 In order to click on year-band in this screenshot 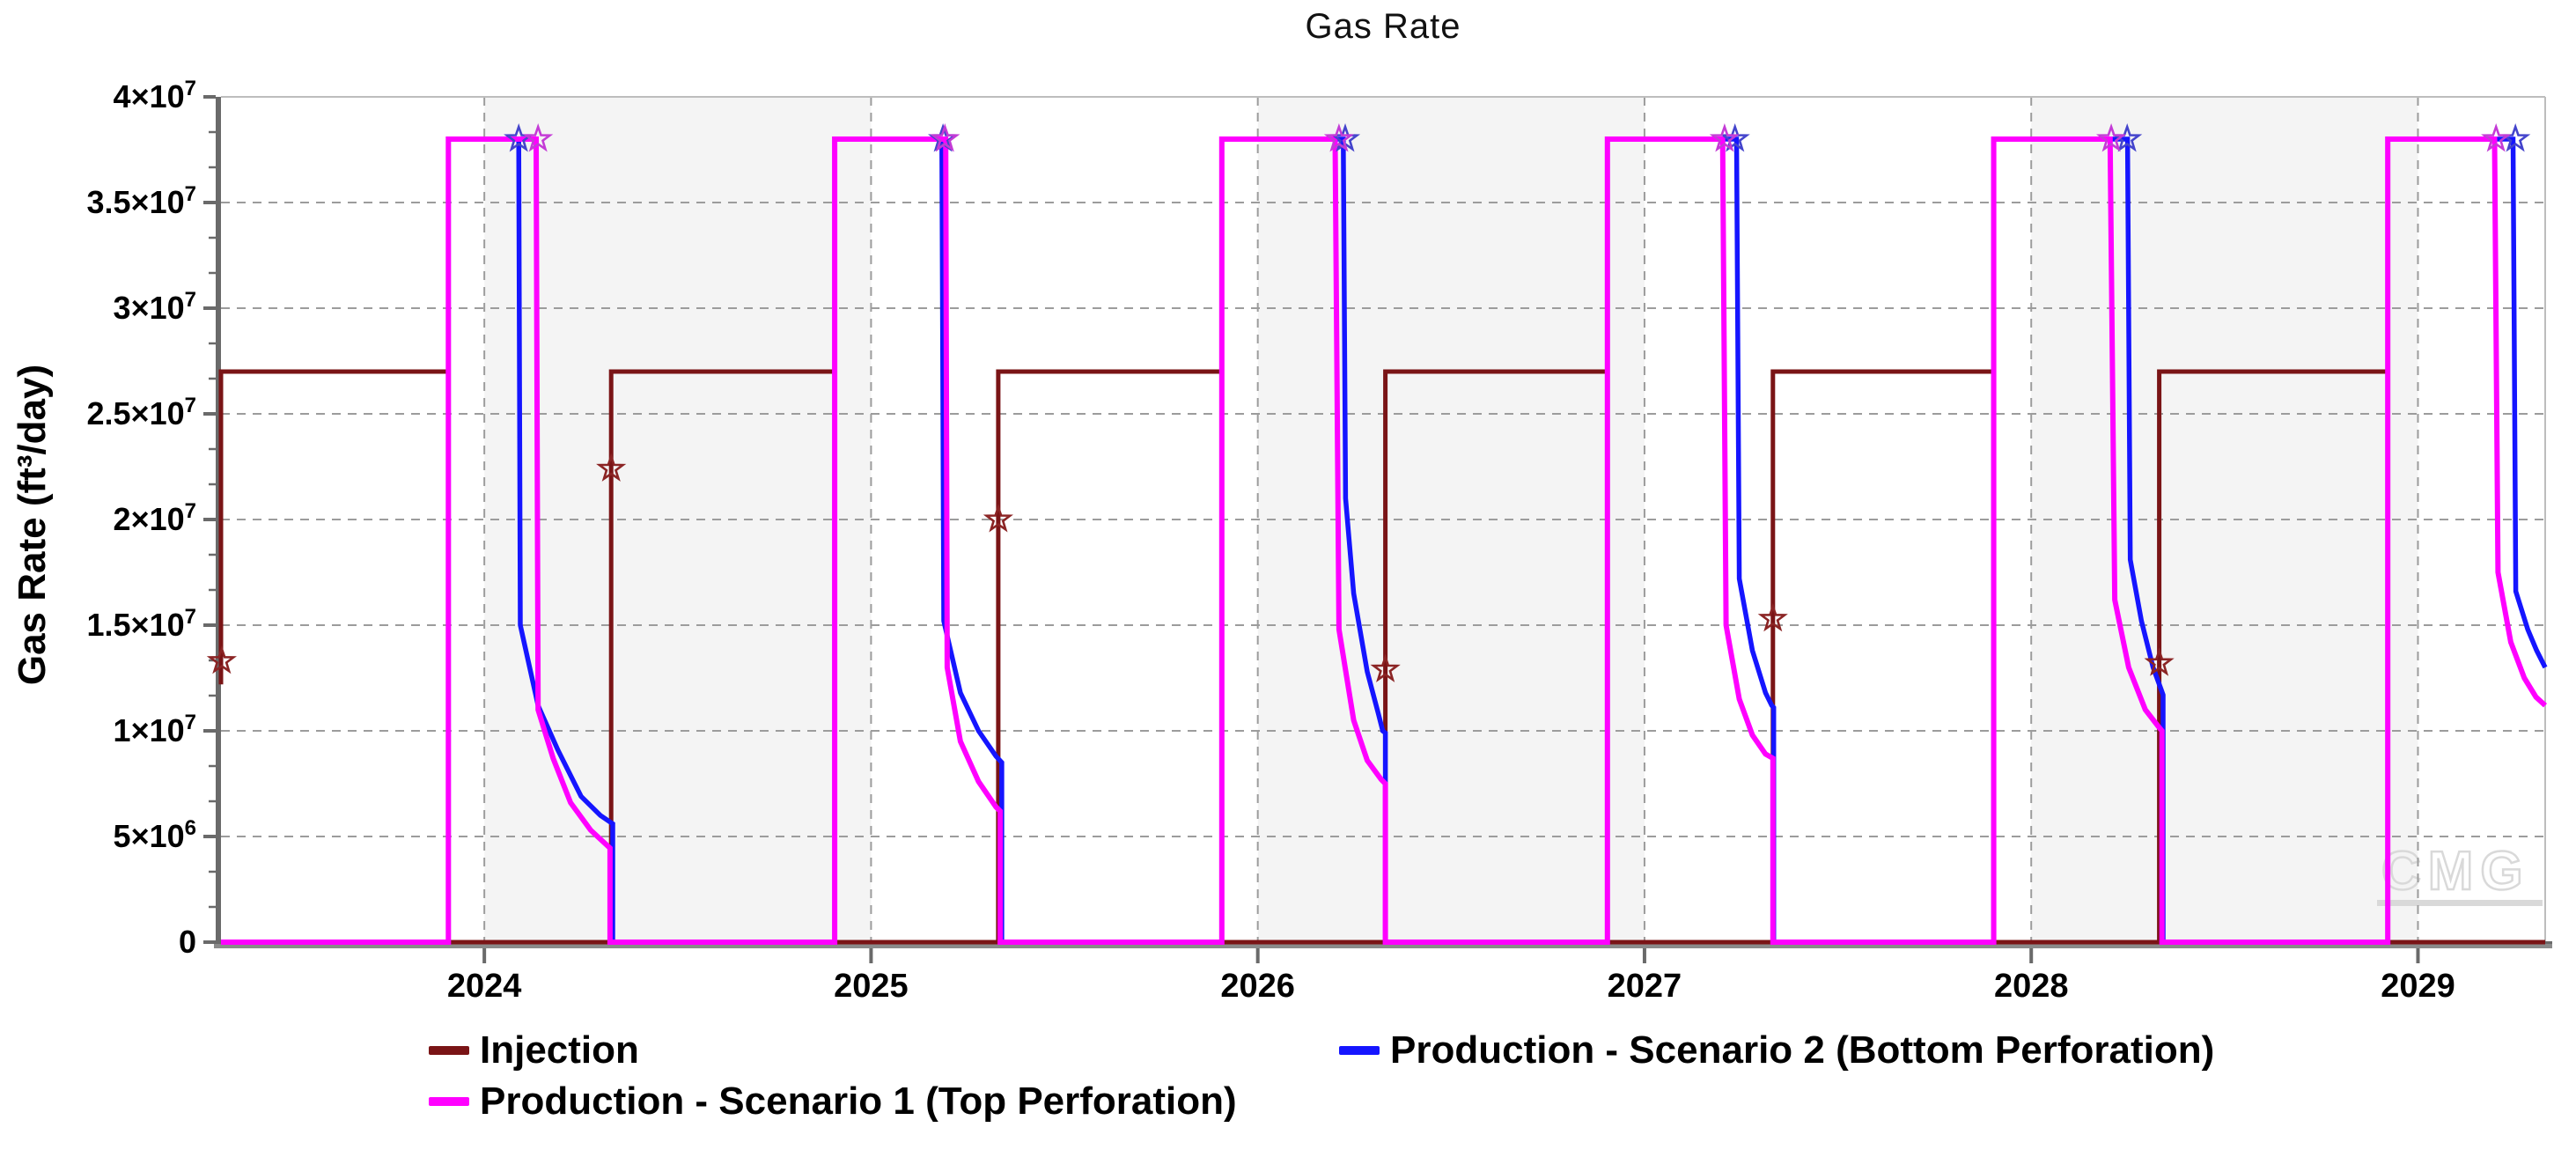, I will do `click(678, 519)`.